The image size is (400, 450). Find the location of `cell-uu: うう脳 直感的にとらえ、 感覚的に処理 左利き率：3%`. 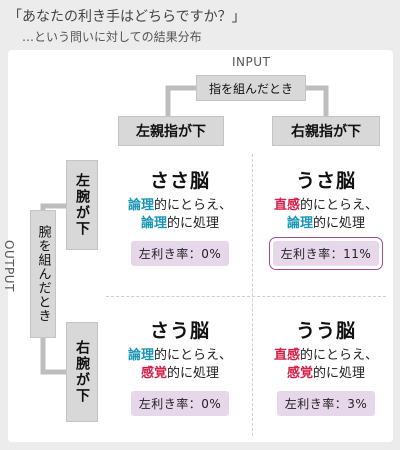

cell-uu: うう脳 直感的にとらえ、 感覚的に処理 左利き率：3% is located at coordinates (326, 366).